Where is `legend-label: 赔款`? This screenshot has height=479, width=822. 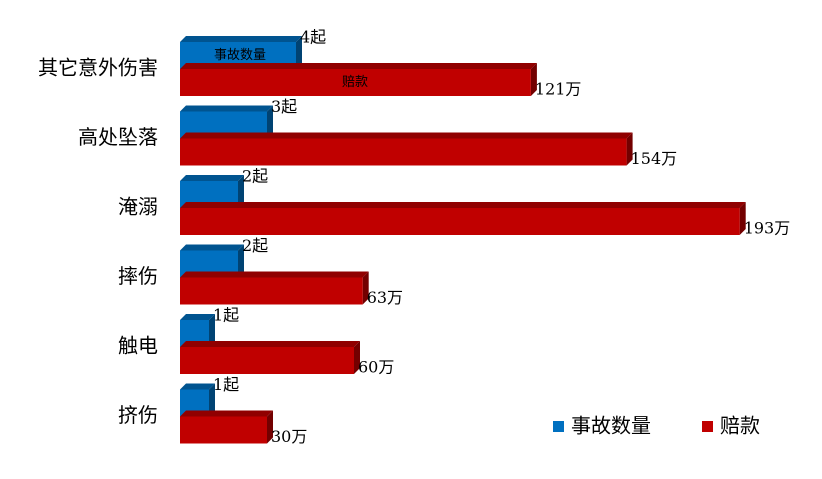 legend-label: 赔款 is located at coordinates (740, 426).